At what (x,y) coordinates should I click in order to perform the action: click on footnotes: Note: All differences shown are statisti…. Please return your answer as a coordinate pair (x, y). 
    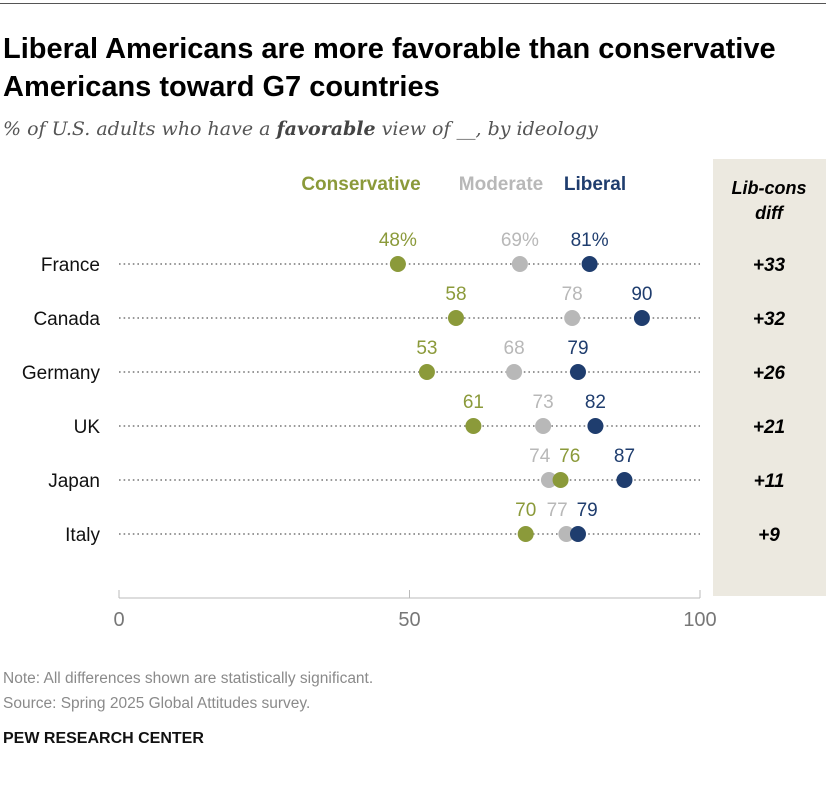
    Looking at the image, I should click on (188, 691).